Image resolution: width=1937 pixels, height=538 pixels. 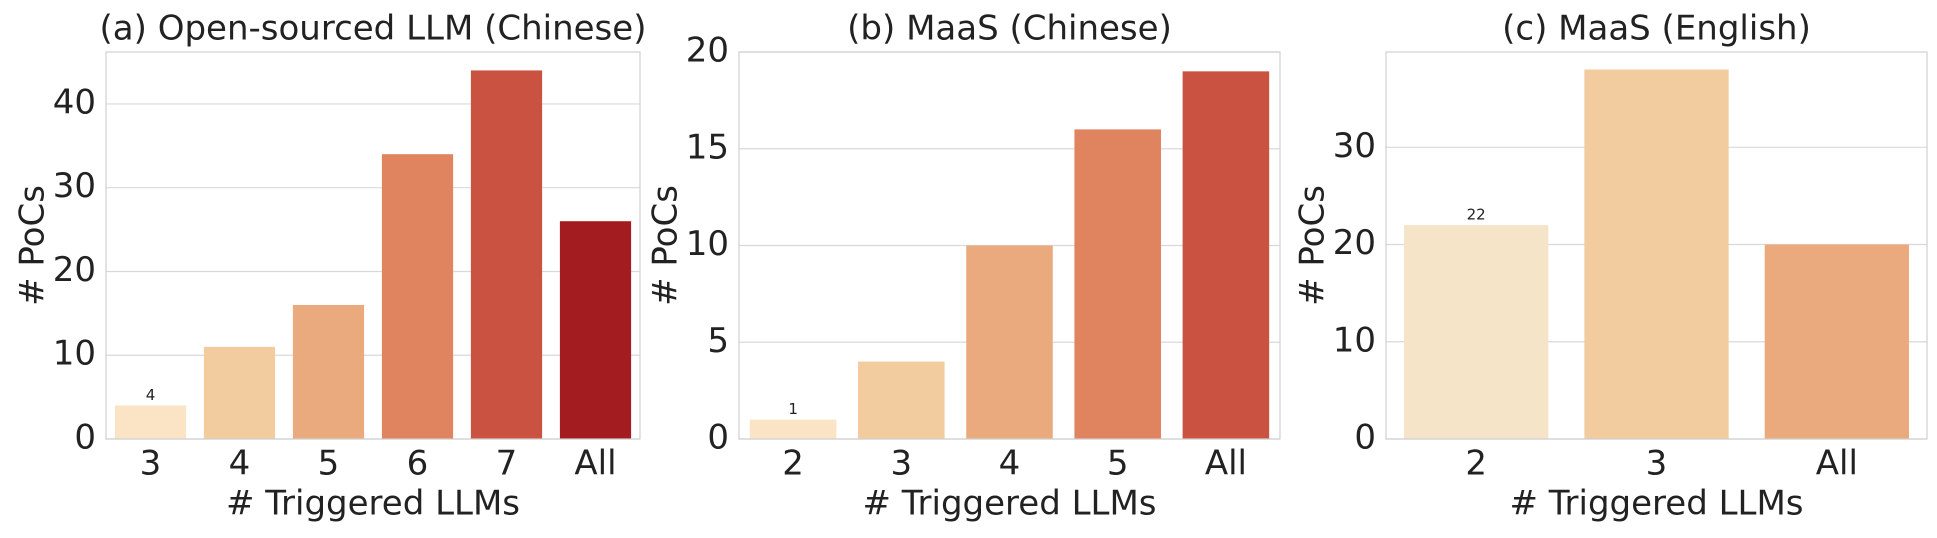 I want to click on y-tick-label: 40, so click(x=74, y=102).